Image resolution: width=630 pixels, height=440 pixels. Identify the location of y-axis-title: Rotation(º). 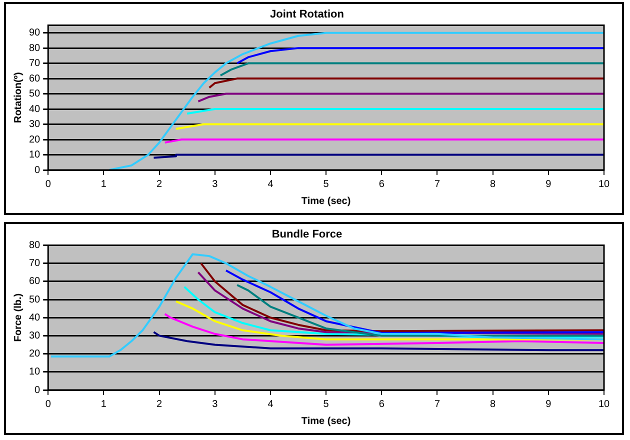
(18, 98).